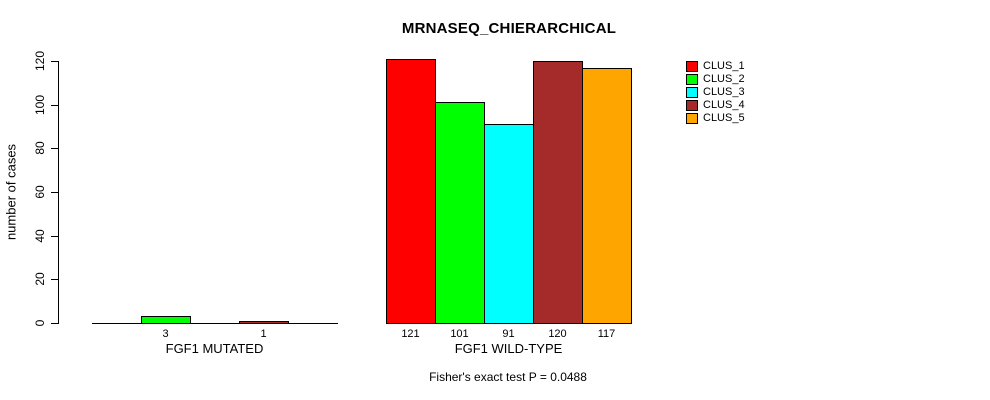 The width and height of the screenshot is (990, 400). Describe the element at coordinates (40, 148) in the screenshot. I see `y-tick-label: 80` at that location.